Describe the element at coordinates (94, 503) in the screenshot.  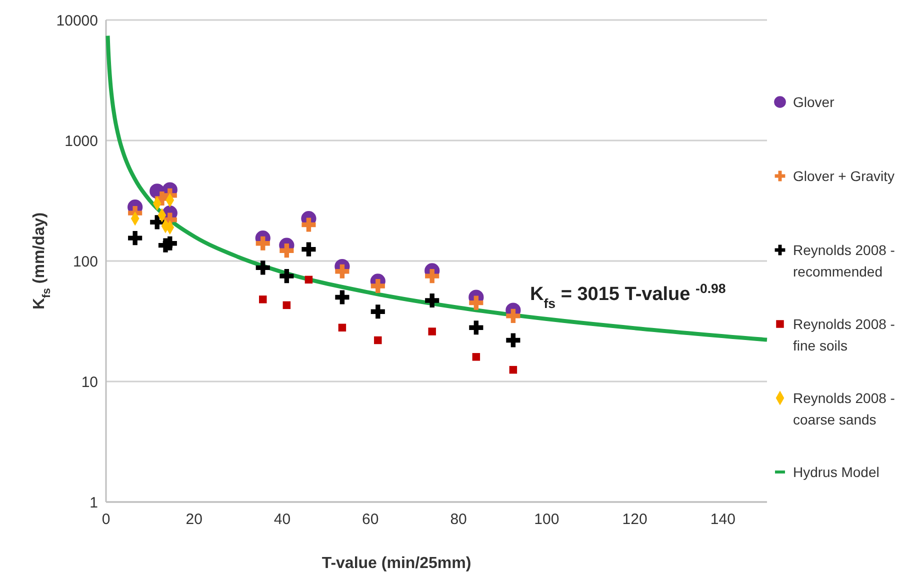
I see `y-tick-label: 1` at that location.